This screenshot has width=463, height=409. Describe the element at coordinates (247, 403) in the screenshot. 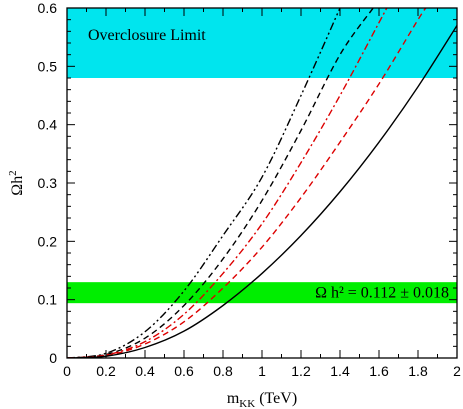

I see `x-axis-title-subscript: KK` at that location.